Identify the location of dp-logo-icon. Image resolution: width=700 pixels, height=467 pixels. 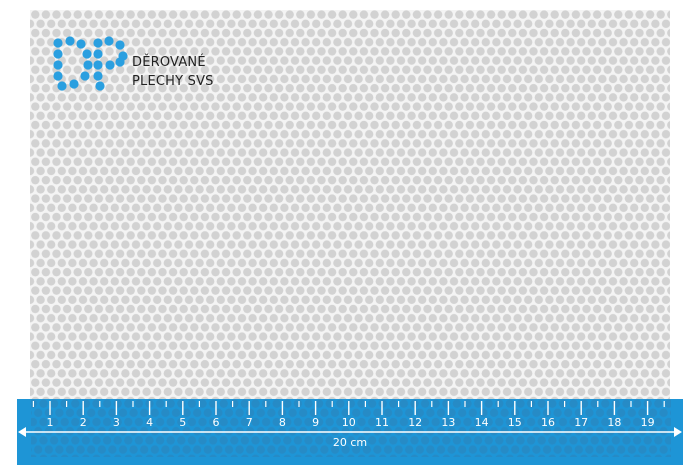
(90, 63).